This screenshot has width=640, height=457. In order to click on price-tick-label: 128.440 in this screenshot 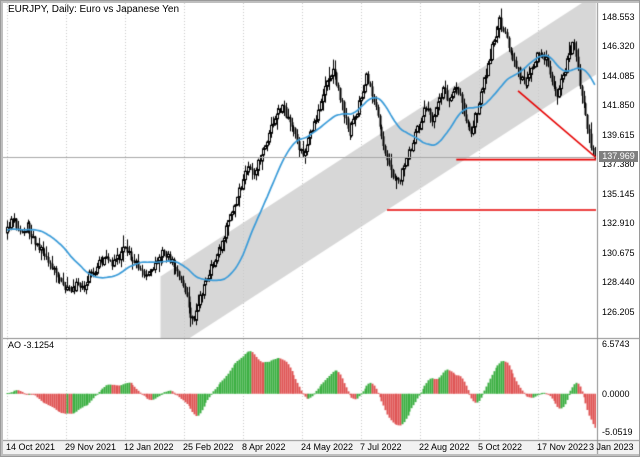, I will do `click(618, 282)`.